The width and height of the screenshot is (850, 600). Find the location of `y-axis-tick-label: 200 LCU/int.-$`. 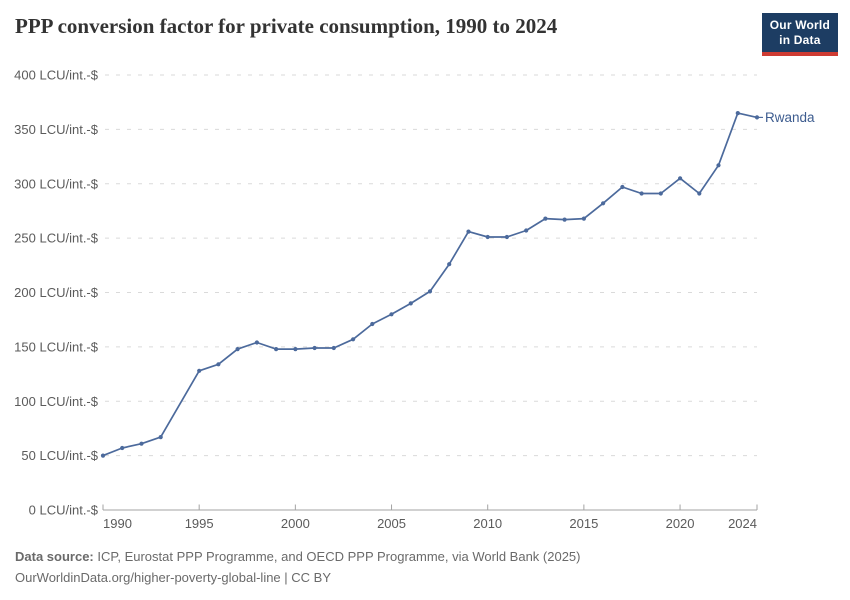

y-axis-tick-label: 200 LCU/int.-$ is located at coordinates (56, 292).